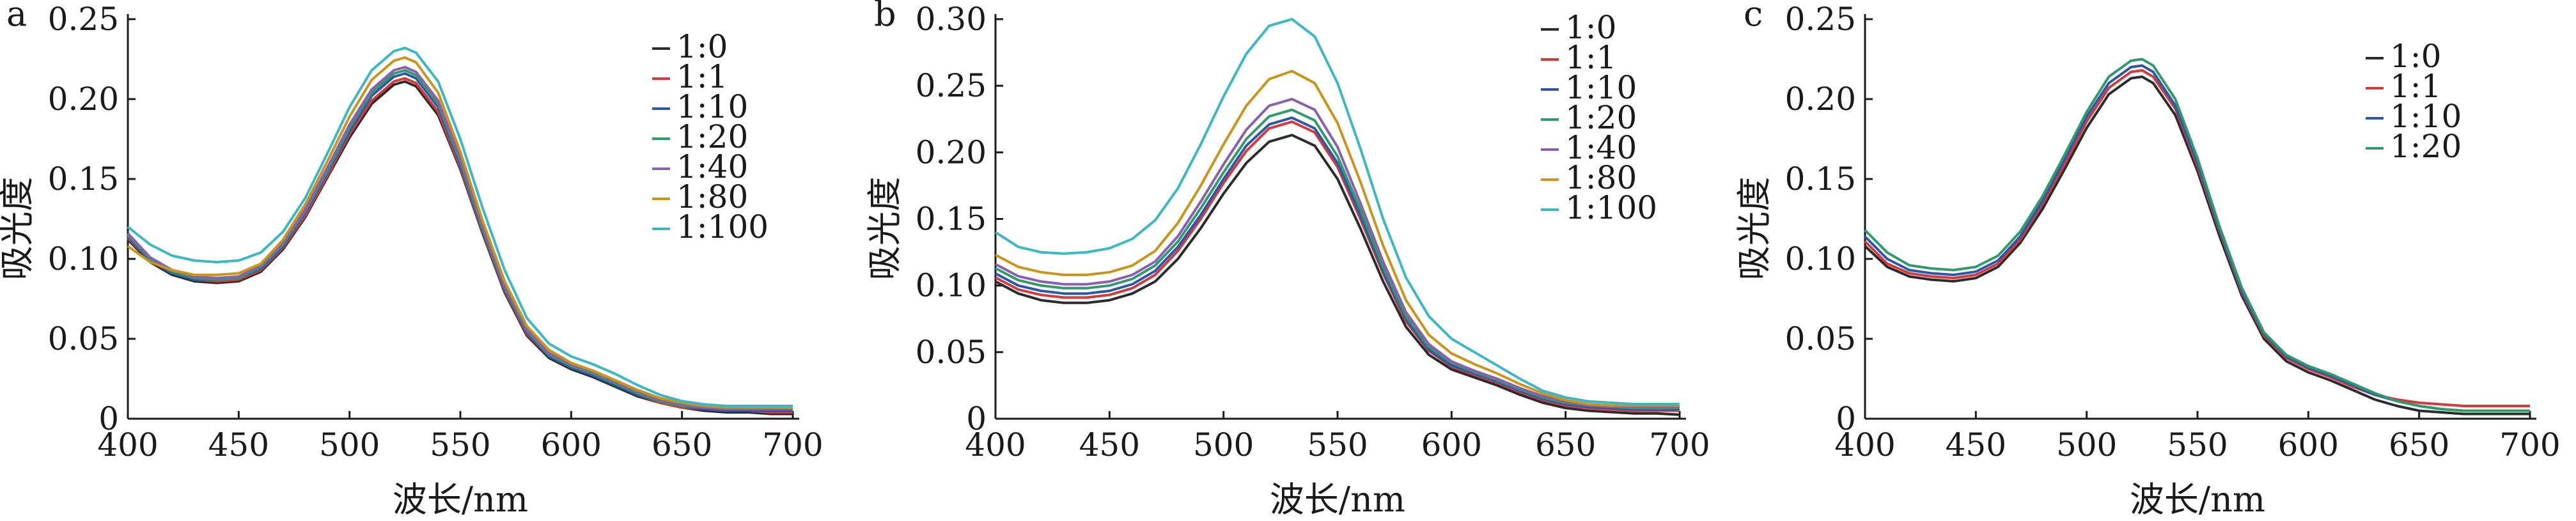 This screenshot has height=521, width=2576. What do you see at coordinates (1753, 17) in the screenshot?
I see `panel-letter: c` at bounding box center [1753, 17].